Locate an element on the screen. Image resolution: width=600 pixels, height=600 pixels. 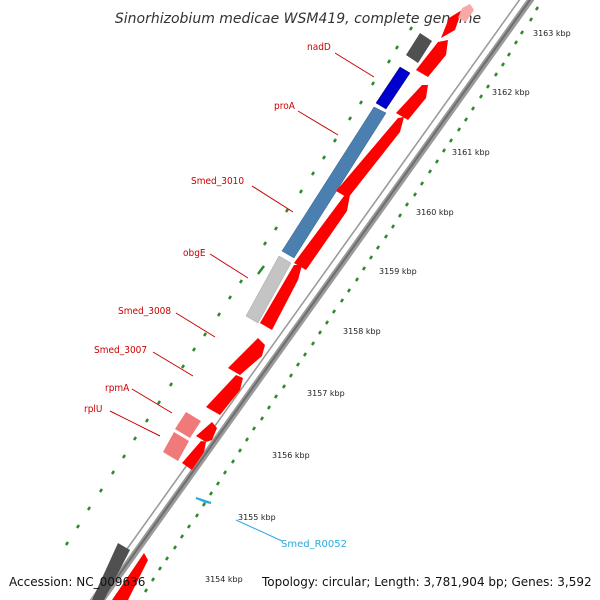
accession-text: Accession: NC_009636 is located at coordinates (77, 582).